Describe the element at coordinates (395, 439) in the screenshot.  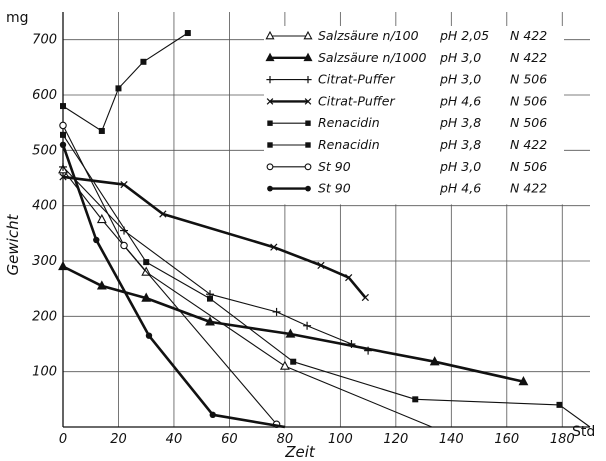
I see `x-tick-label: 120` at that location.